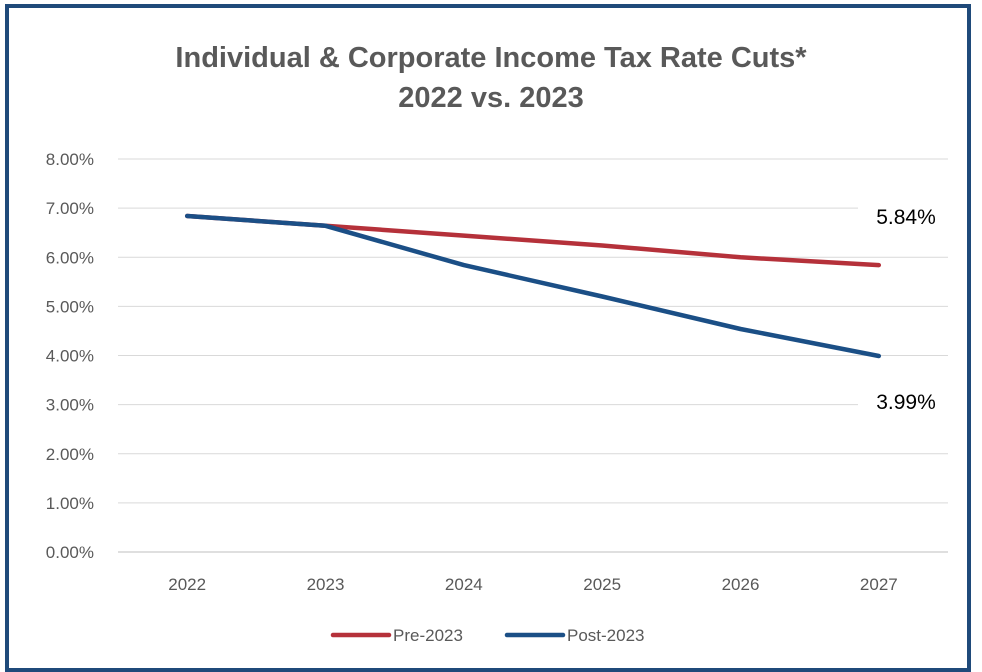 The height and width of the screenshot is (672, 982). What do you see at coordinates (70, 405) in the screenshot?
I see `y-tick-label: 3.00%` at bounding box center [70, 405].